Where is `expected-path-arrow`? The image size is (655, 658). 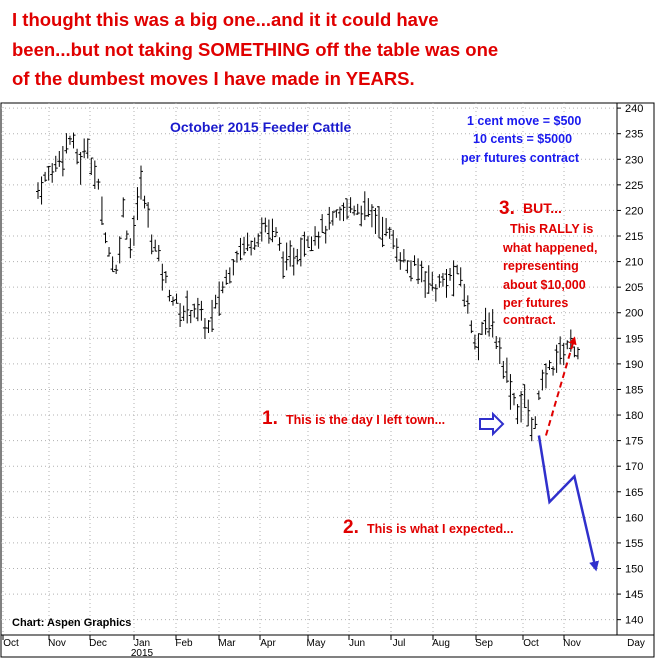 expected-path-arrow is located at coordinates (568, 503).